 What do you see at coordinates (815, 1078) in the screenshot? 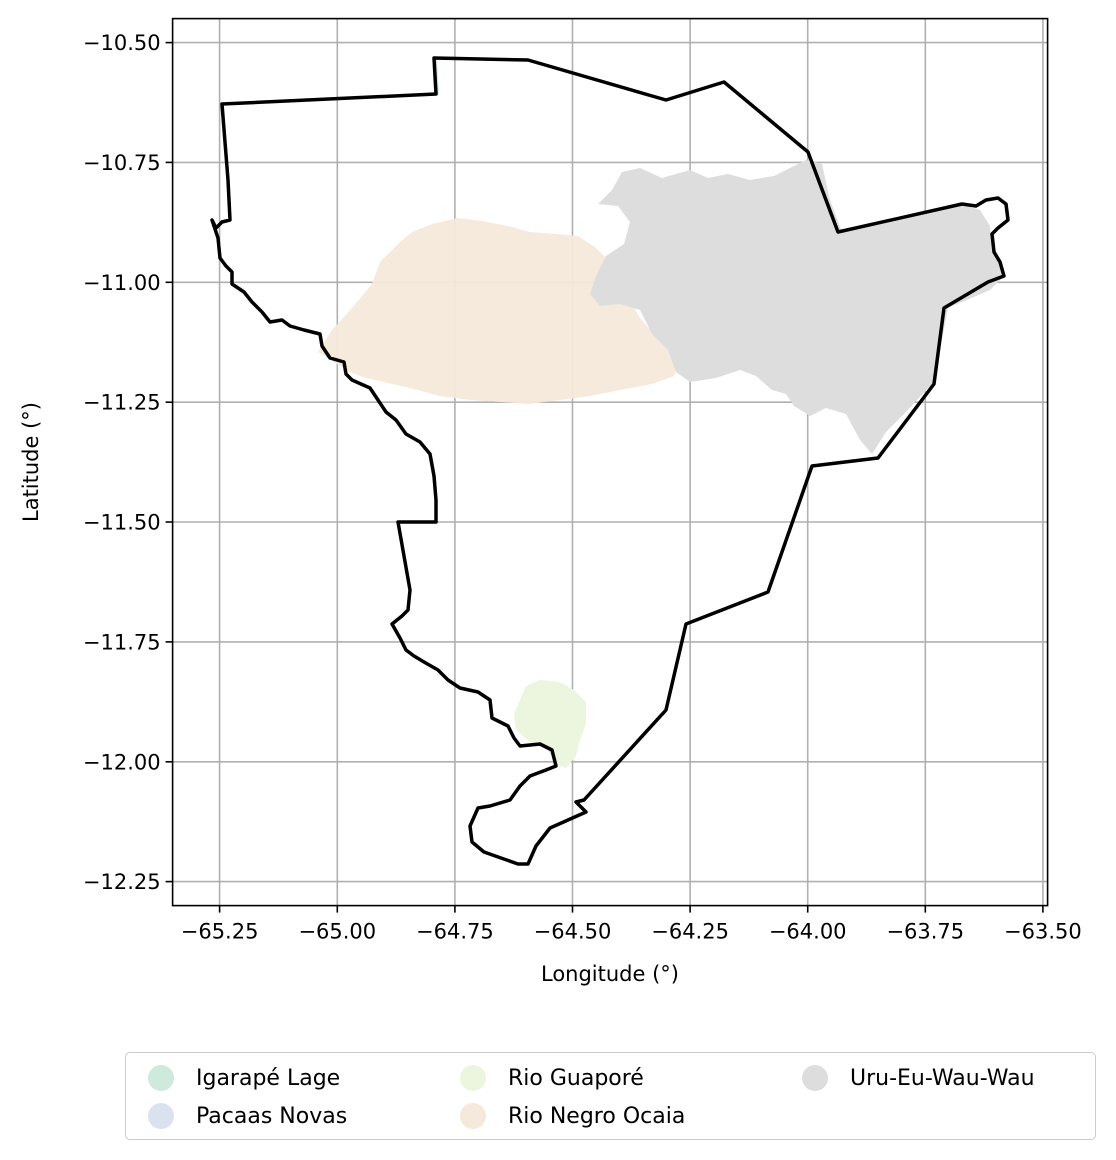
I see `legend-swatch-uru-eu-wau-wau` at bounding box center [815, 1078].